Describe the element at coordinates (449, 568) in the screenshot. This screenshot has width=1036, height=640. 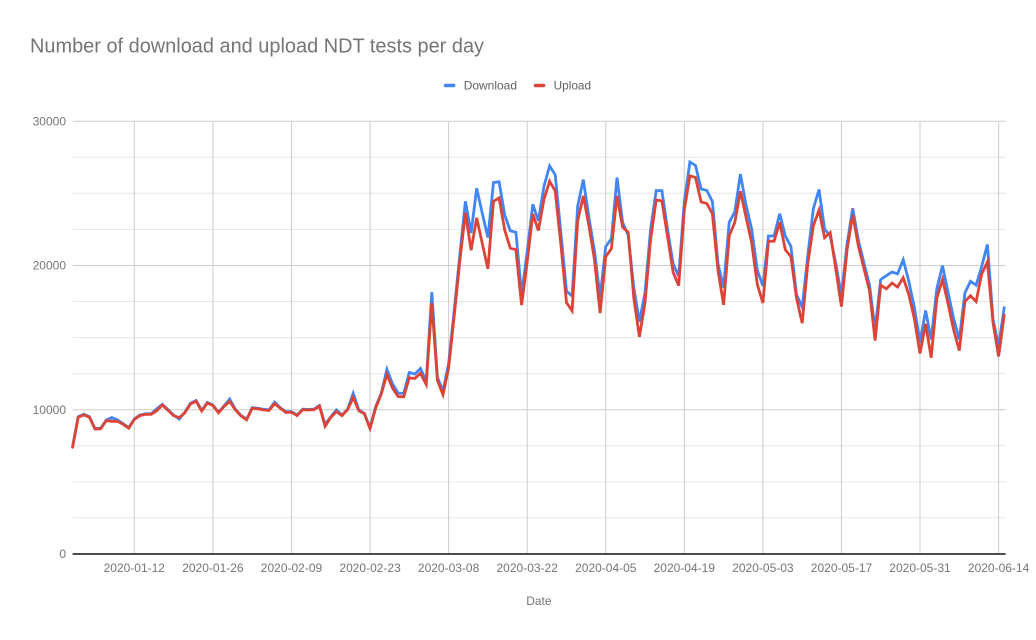
I see `svg-text: 2020-03-08` at that location.